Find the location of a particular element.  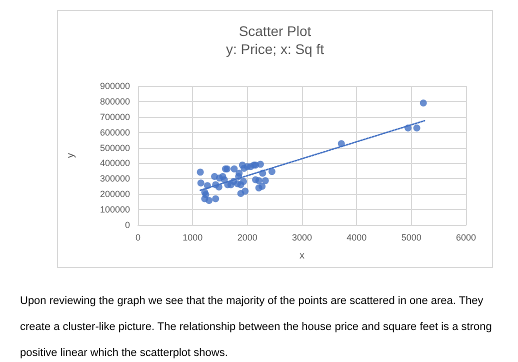

x-tick-label: 4000 is located at coordinates (356, 237).